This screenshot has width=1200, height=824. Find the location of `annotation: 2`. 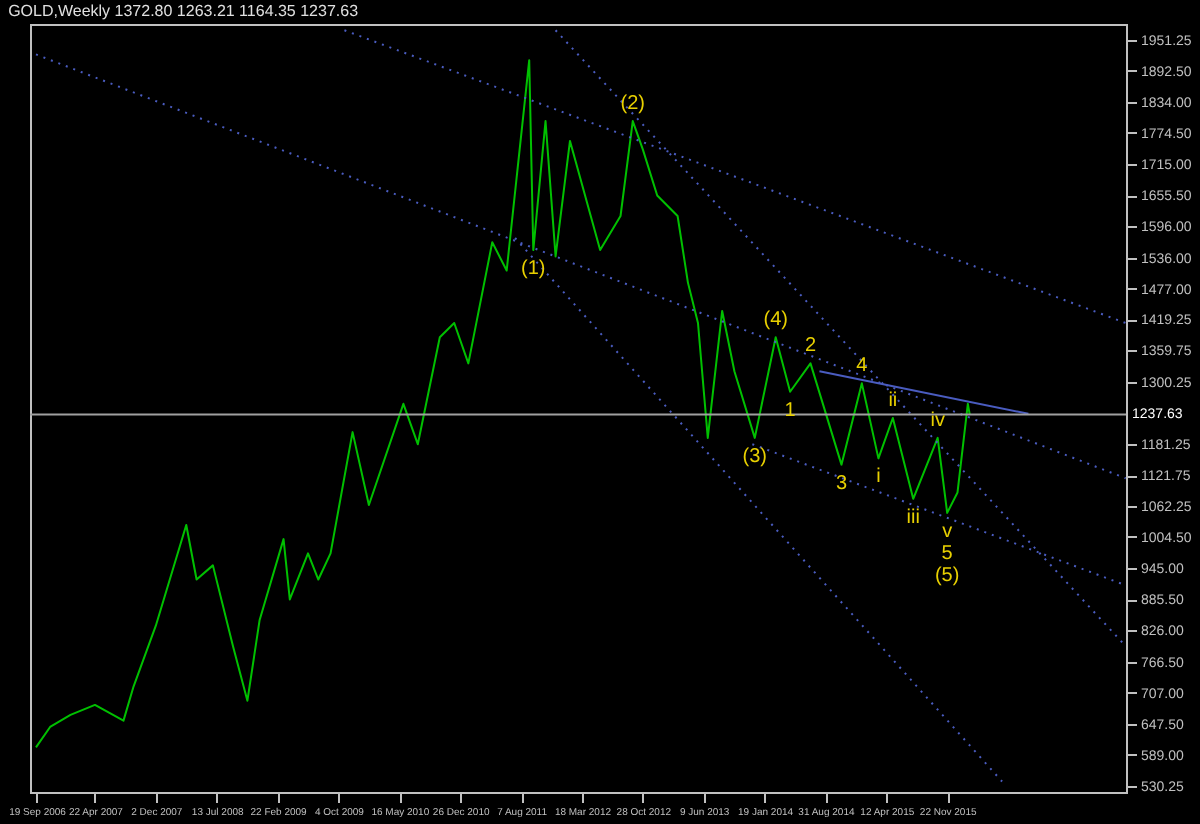

annotation: 2 is located at coordinates (810, 346).